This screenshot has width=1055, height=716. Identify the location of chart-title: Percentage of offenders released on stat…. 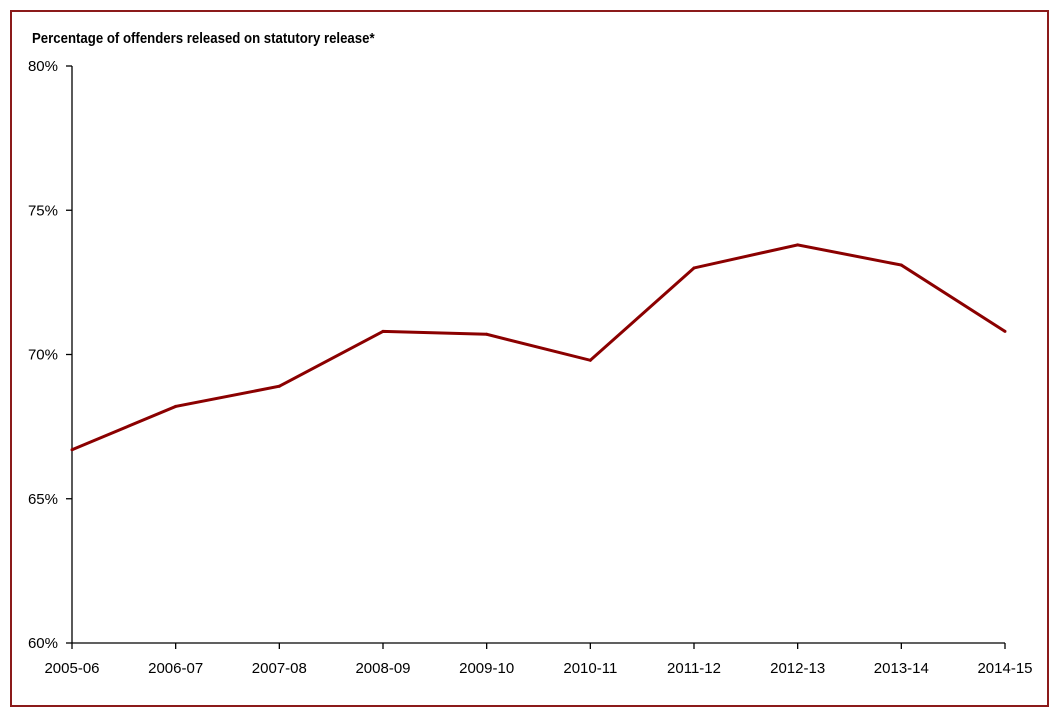
(203, 38).